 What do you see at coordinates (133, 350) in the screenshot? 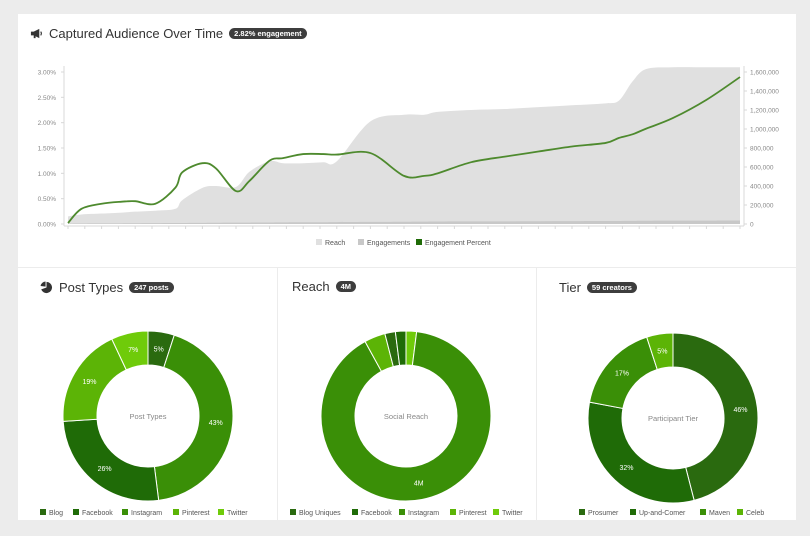
I see `slice-value-label: 7%` at bounding box center [133, 350].